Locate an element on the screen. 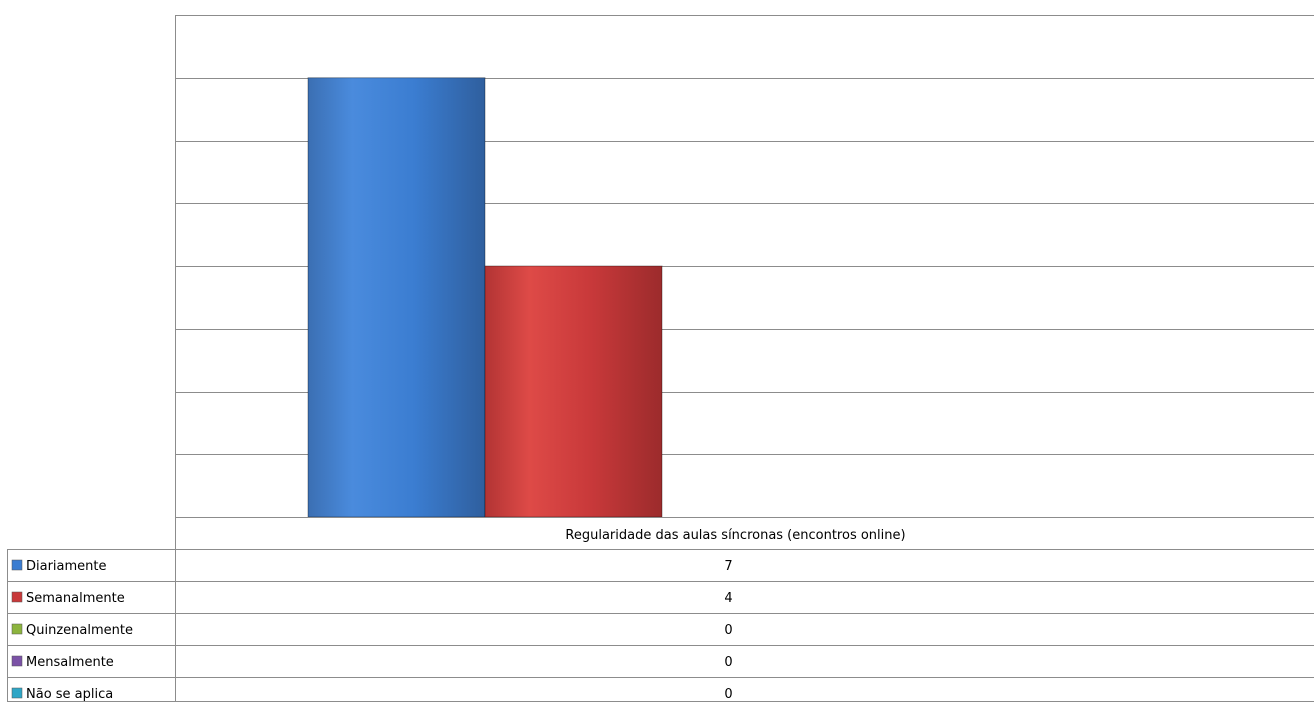  bar-diariamente is located at coordinates (396, 297).